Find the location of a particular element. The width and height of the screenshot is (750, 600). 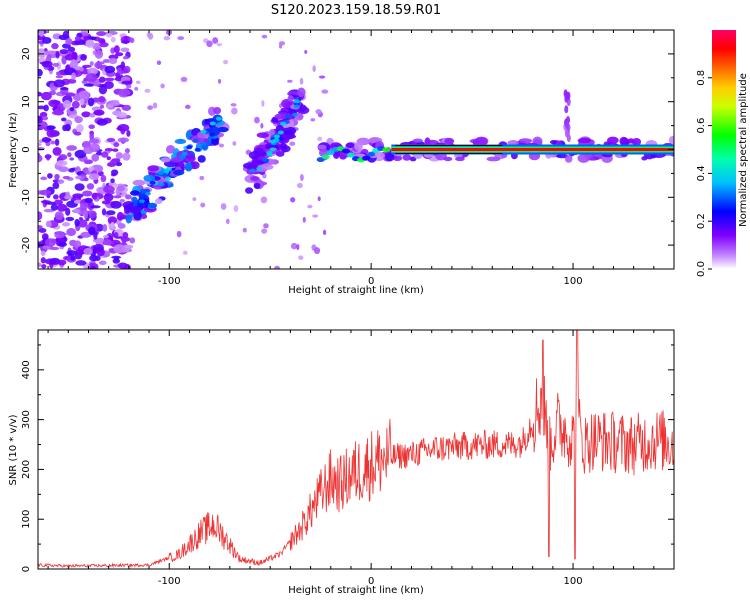

figure-title: S120.2023.159.18.59.R01 is located at coordinates (356, 10).